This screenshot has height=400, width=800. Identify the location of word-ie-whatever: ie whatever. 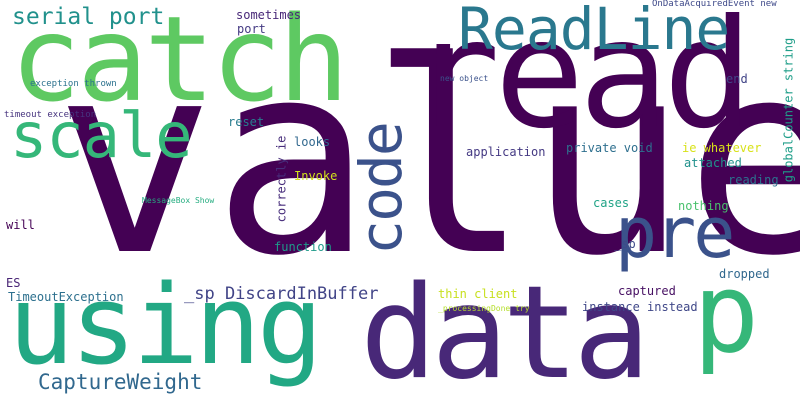
(722, 148).